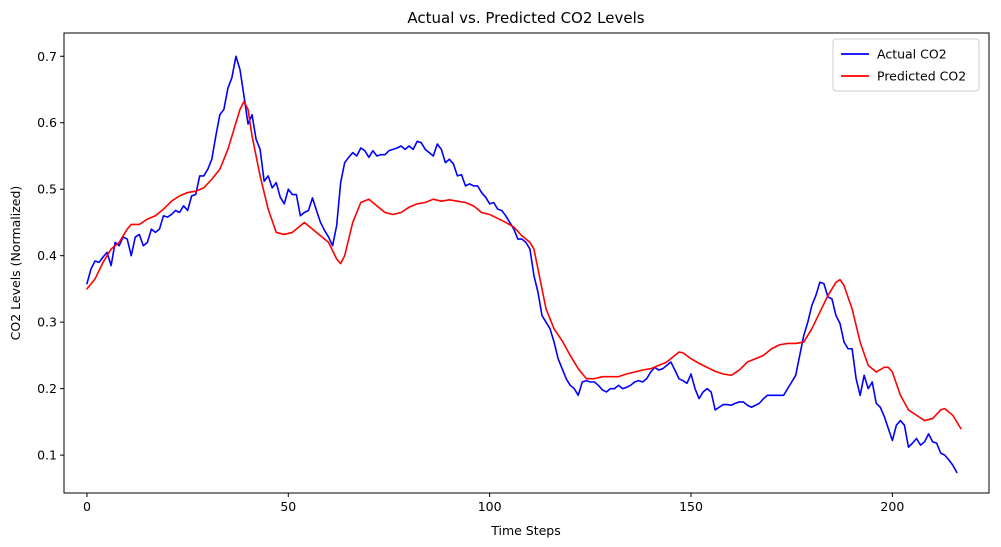 The height and width of the screenshot is (547, 1001). I want to click on y-tick-label: 0.6, so click(47, 122).